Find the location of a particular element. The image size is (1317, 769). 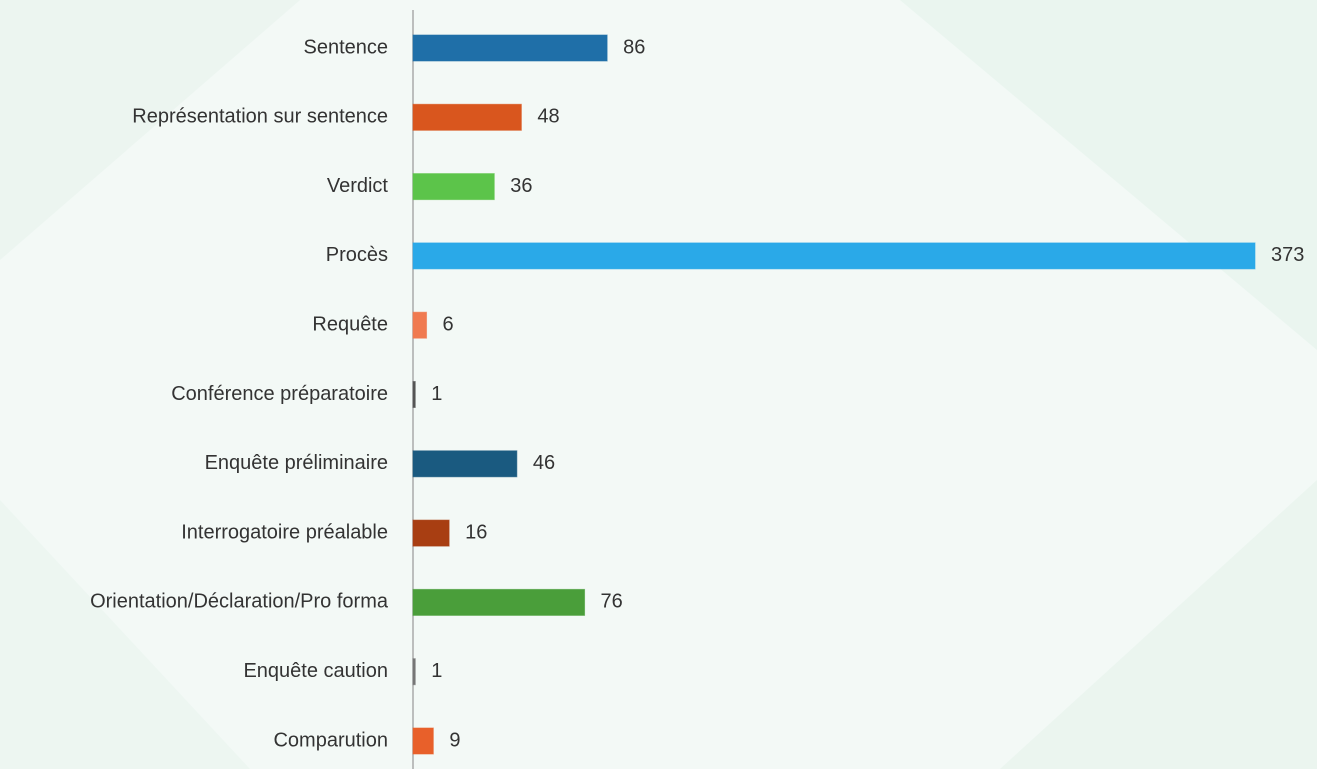

value-label: 9 is located at coordinates (454, 740).